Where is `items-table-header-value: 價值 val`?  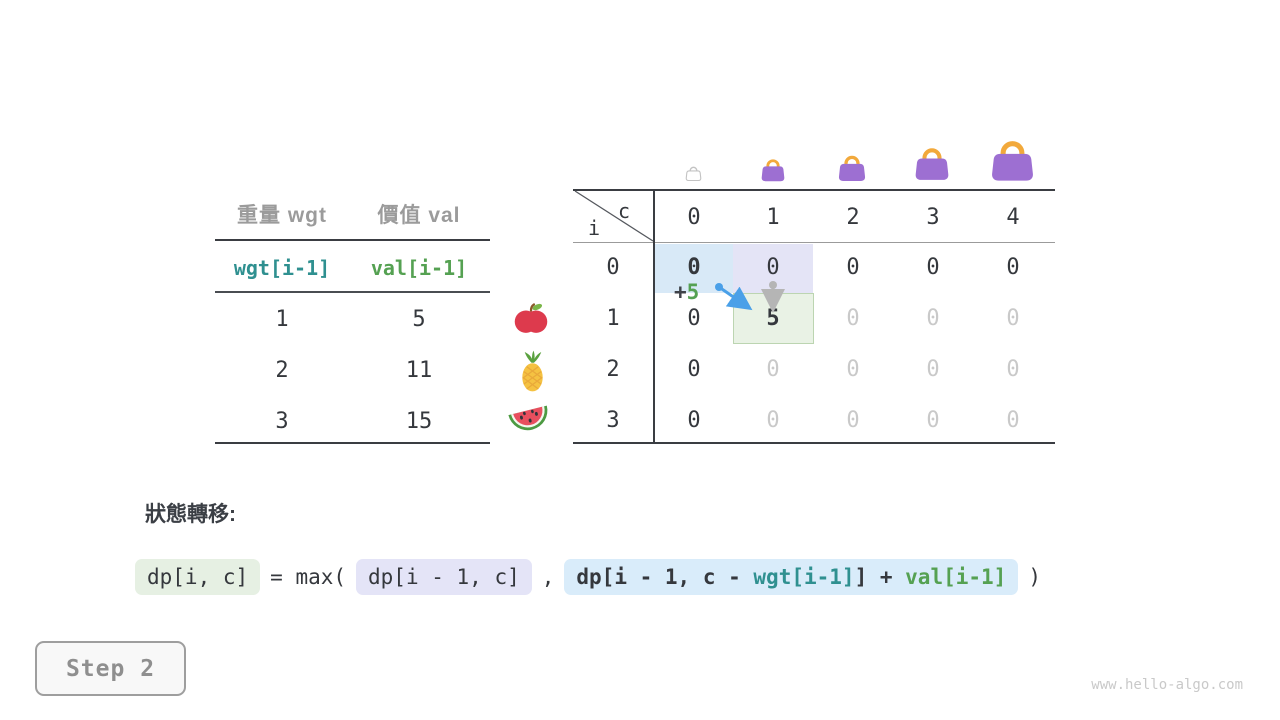
items-table-header-value: 價值 val is located at coordinates (419, 215).